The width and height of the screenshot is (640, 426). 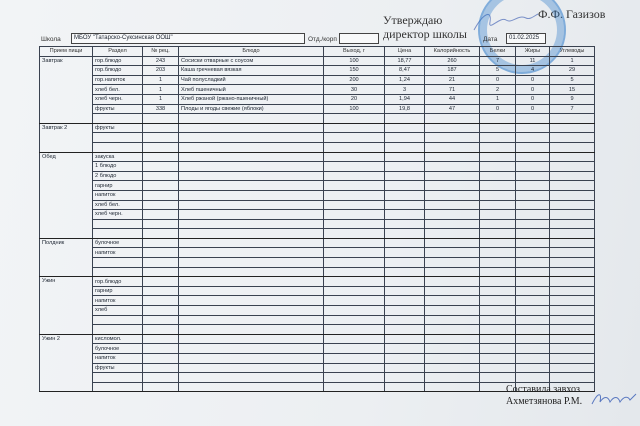 I want to click on table-cell: 71, so click(x=452, y=89).